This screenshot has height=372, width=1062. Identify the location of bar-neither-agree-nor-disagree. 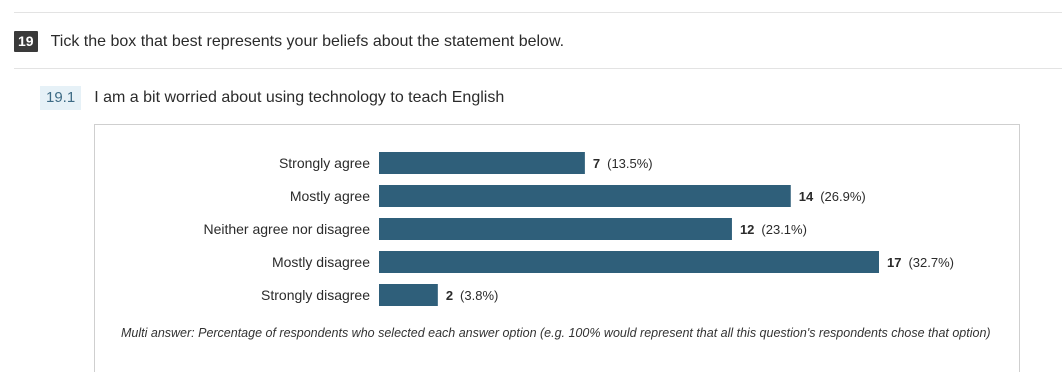
(555, 229).